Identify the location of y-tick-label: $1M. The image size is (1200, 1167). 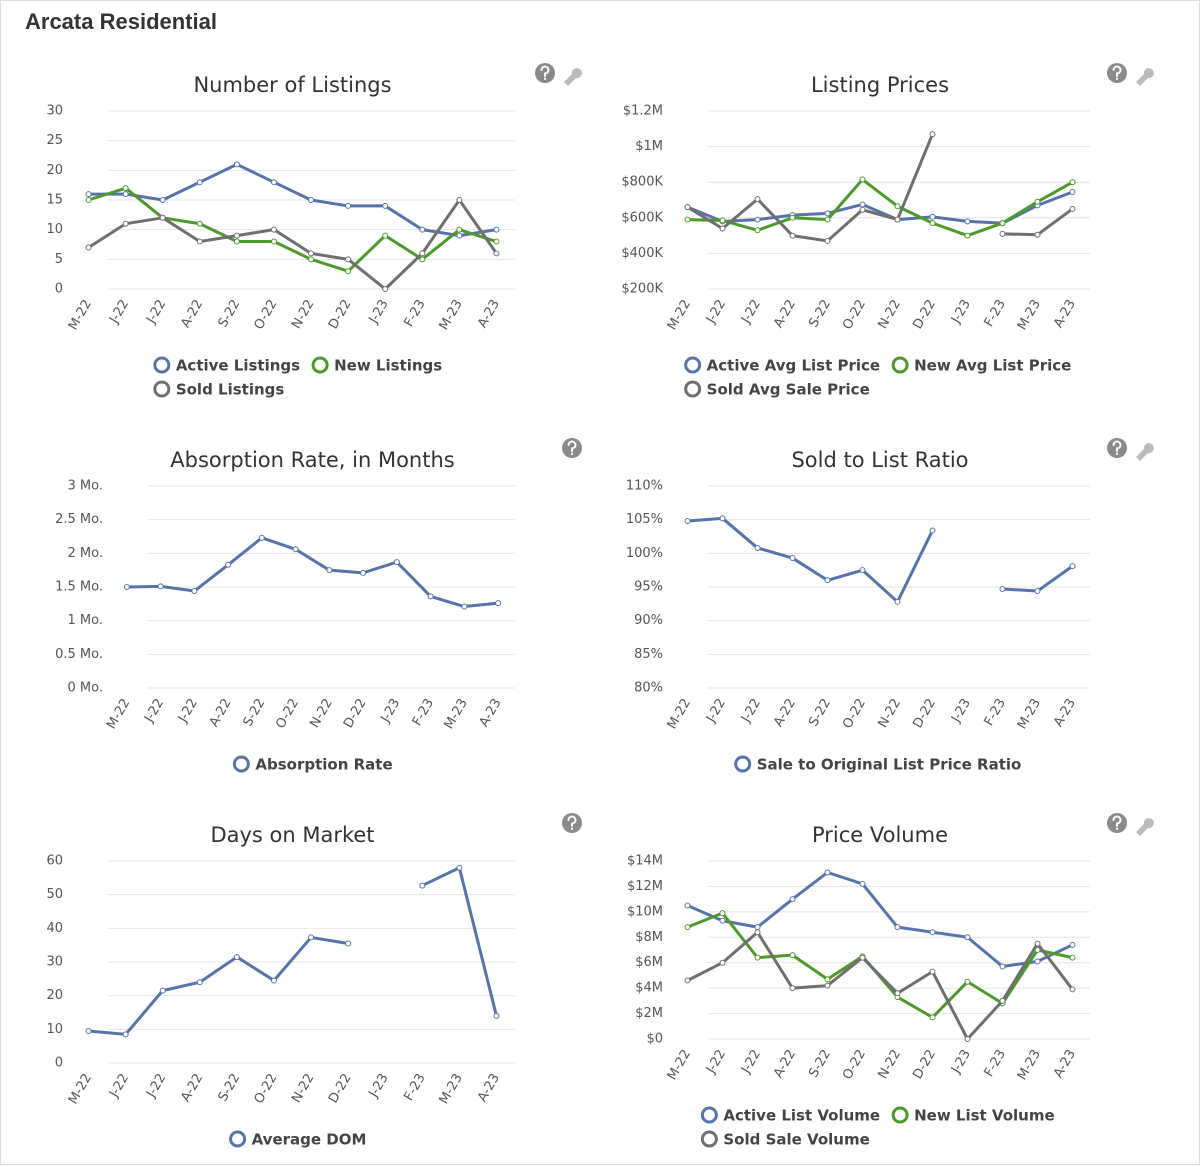
(649, 146).